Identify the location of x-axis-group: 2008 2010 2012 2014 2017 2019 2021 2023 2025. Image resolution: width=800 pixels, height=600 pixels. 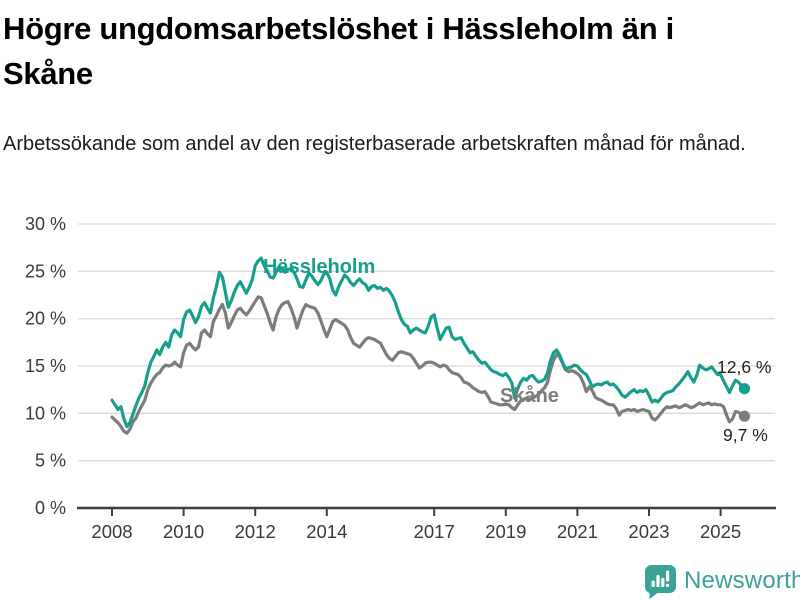
(426, 524).